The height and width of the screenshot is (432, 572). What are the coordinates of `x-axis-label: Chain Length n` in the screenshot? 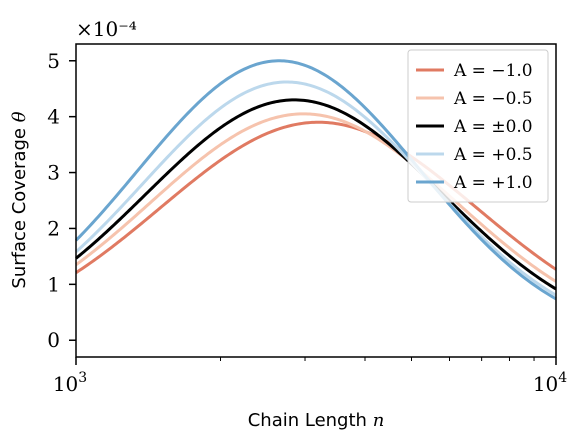 It's located at (316, 420).